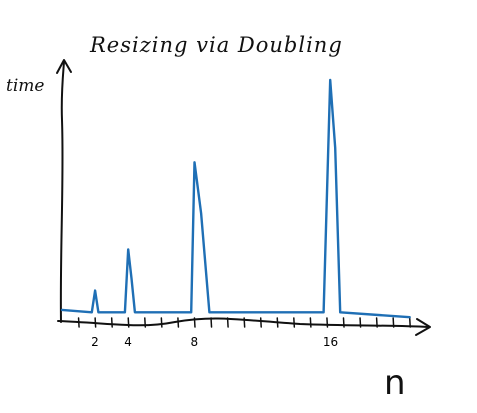 This screenshot has width=477, height=413. What do you see at coordinates (330, 342) in the screenshot?
I see `x-tick-label-16: 16` at bounding box center [330, 342].